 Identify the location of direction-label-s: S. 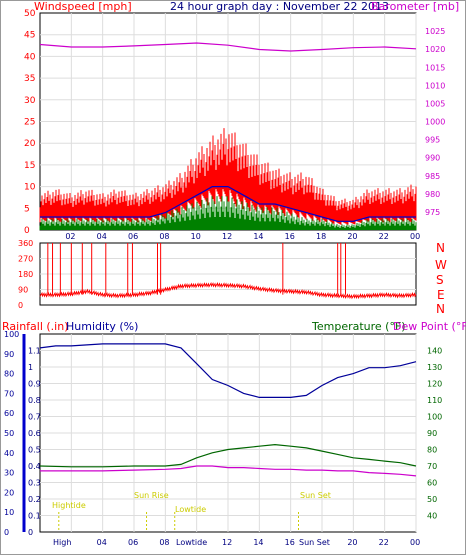
(440, 280).